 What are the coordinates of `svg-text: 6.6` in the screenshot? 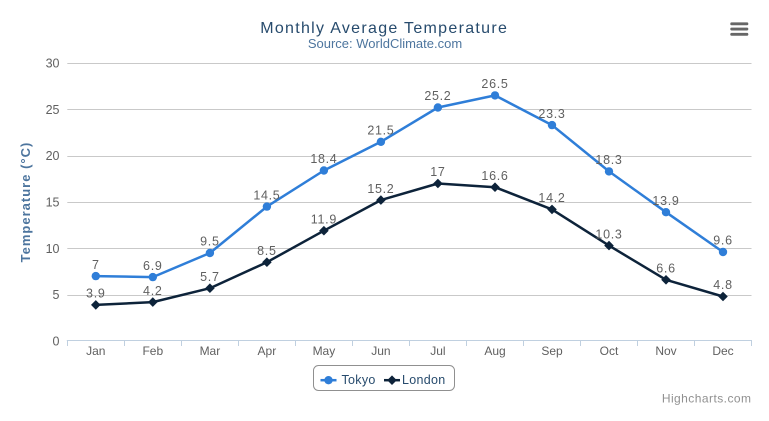 It's located at (665, 269).